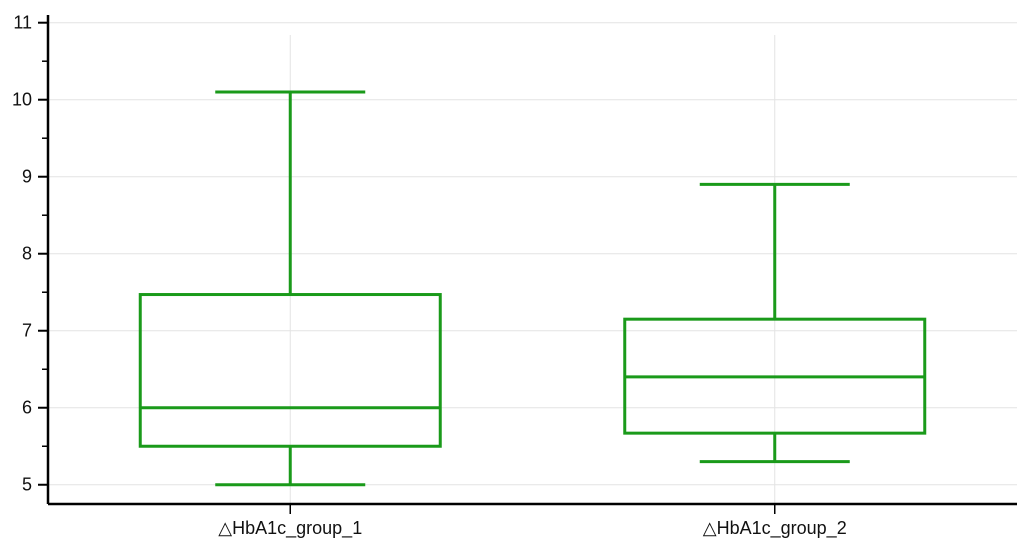 The width and height of the screenshot is (1017, 540). Describe the element at coordinates (27, 331) in the screenshot. I see `y-tick-label: 7` at that location.